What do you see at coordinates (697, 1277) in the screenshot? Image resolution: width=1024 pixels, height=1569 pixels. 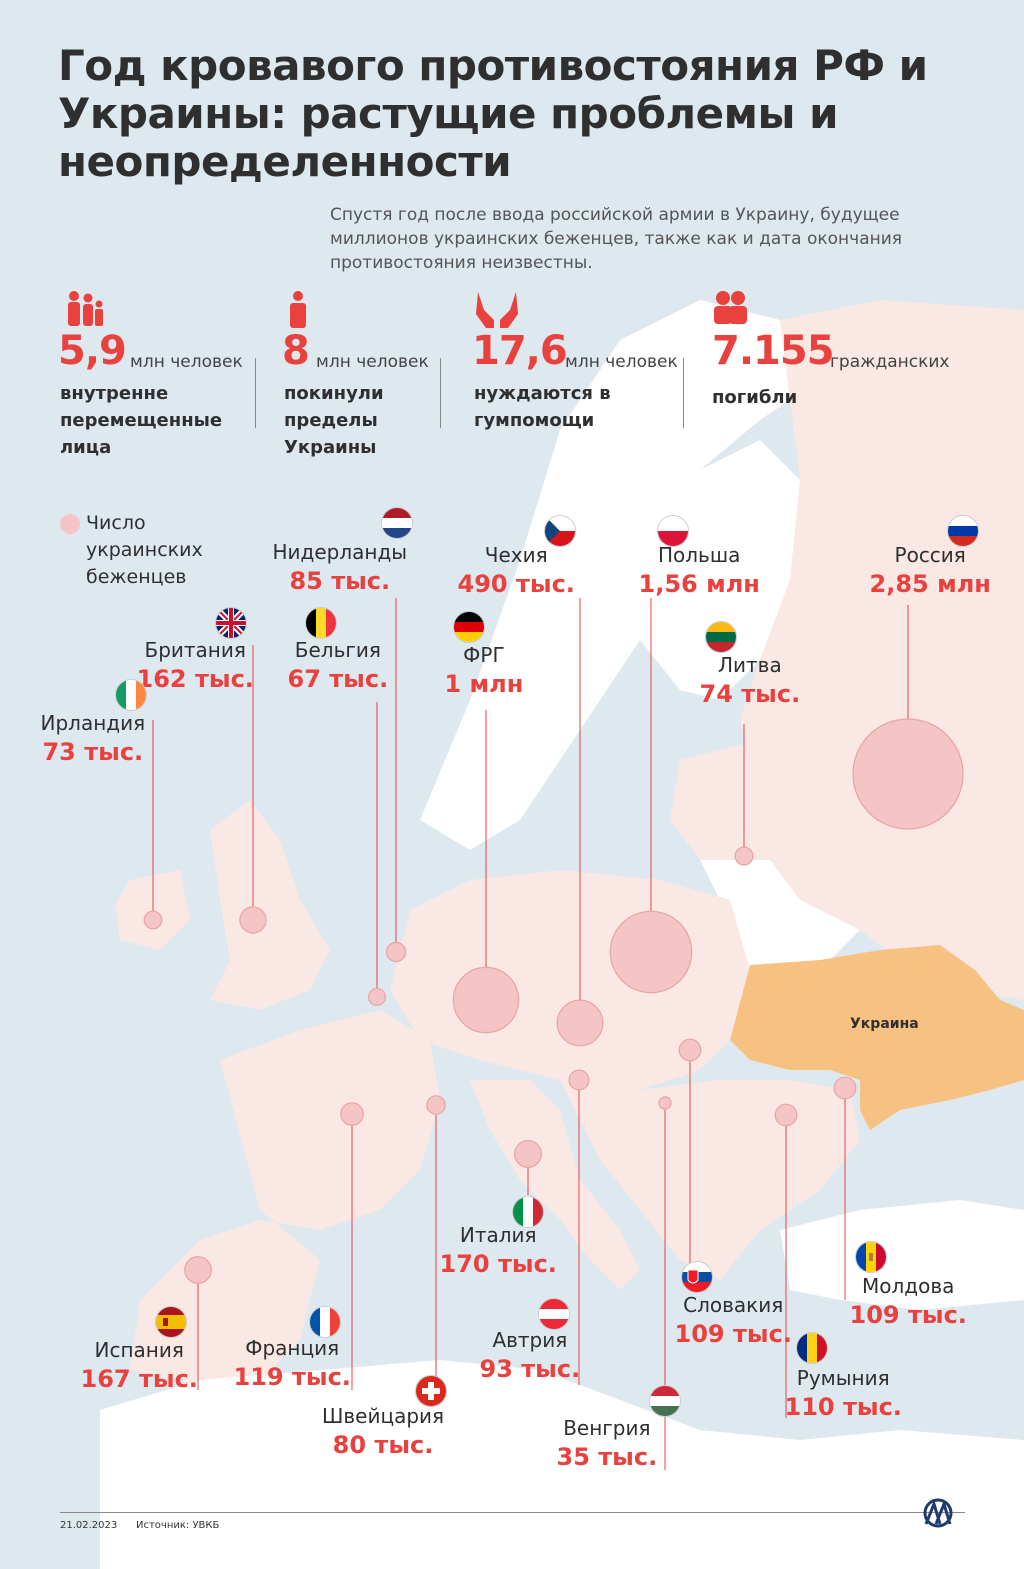 I see `slovakia-flag-icon` at bounding box center [697, 1277].